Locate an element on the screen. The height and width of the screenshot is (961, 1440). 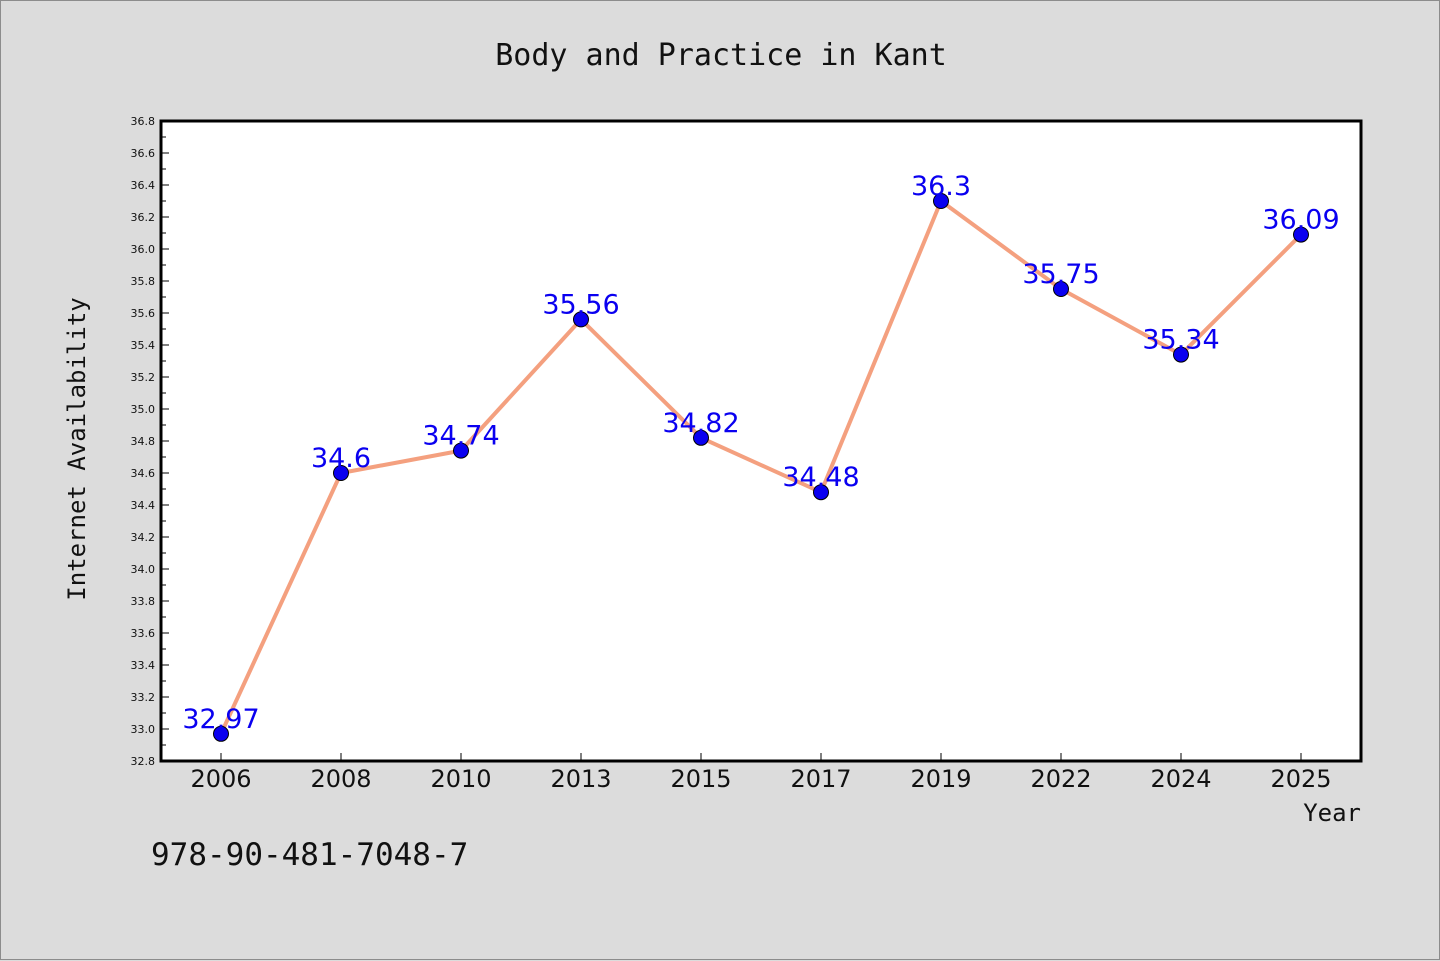
x-tick-label: 2010 is located at coordinates (460, 779).